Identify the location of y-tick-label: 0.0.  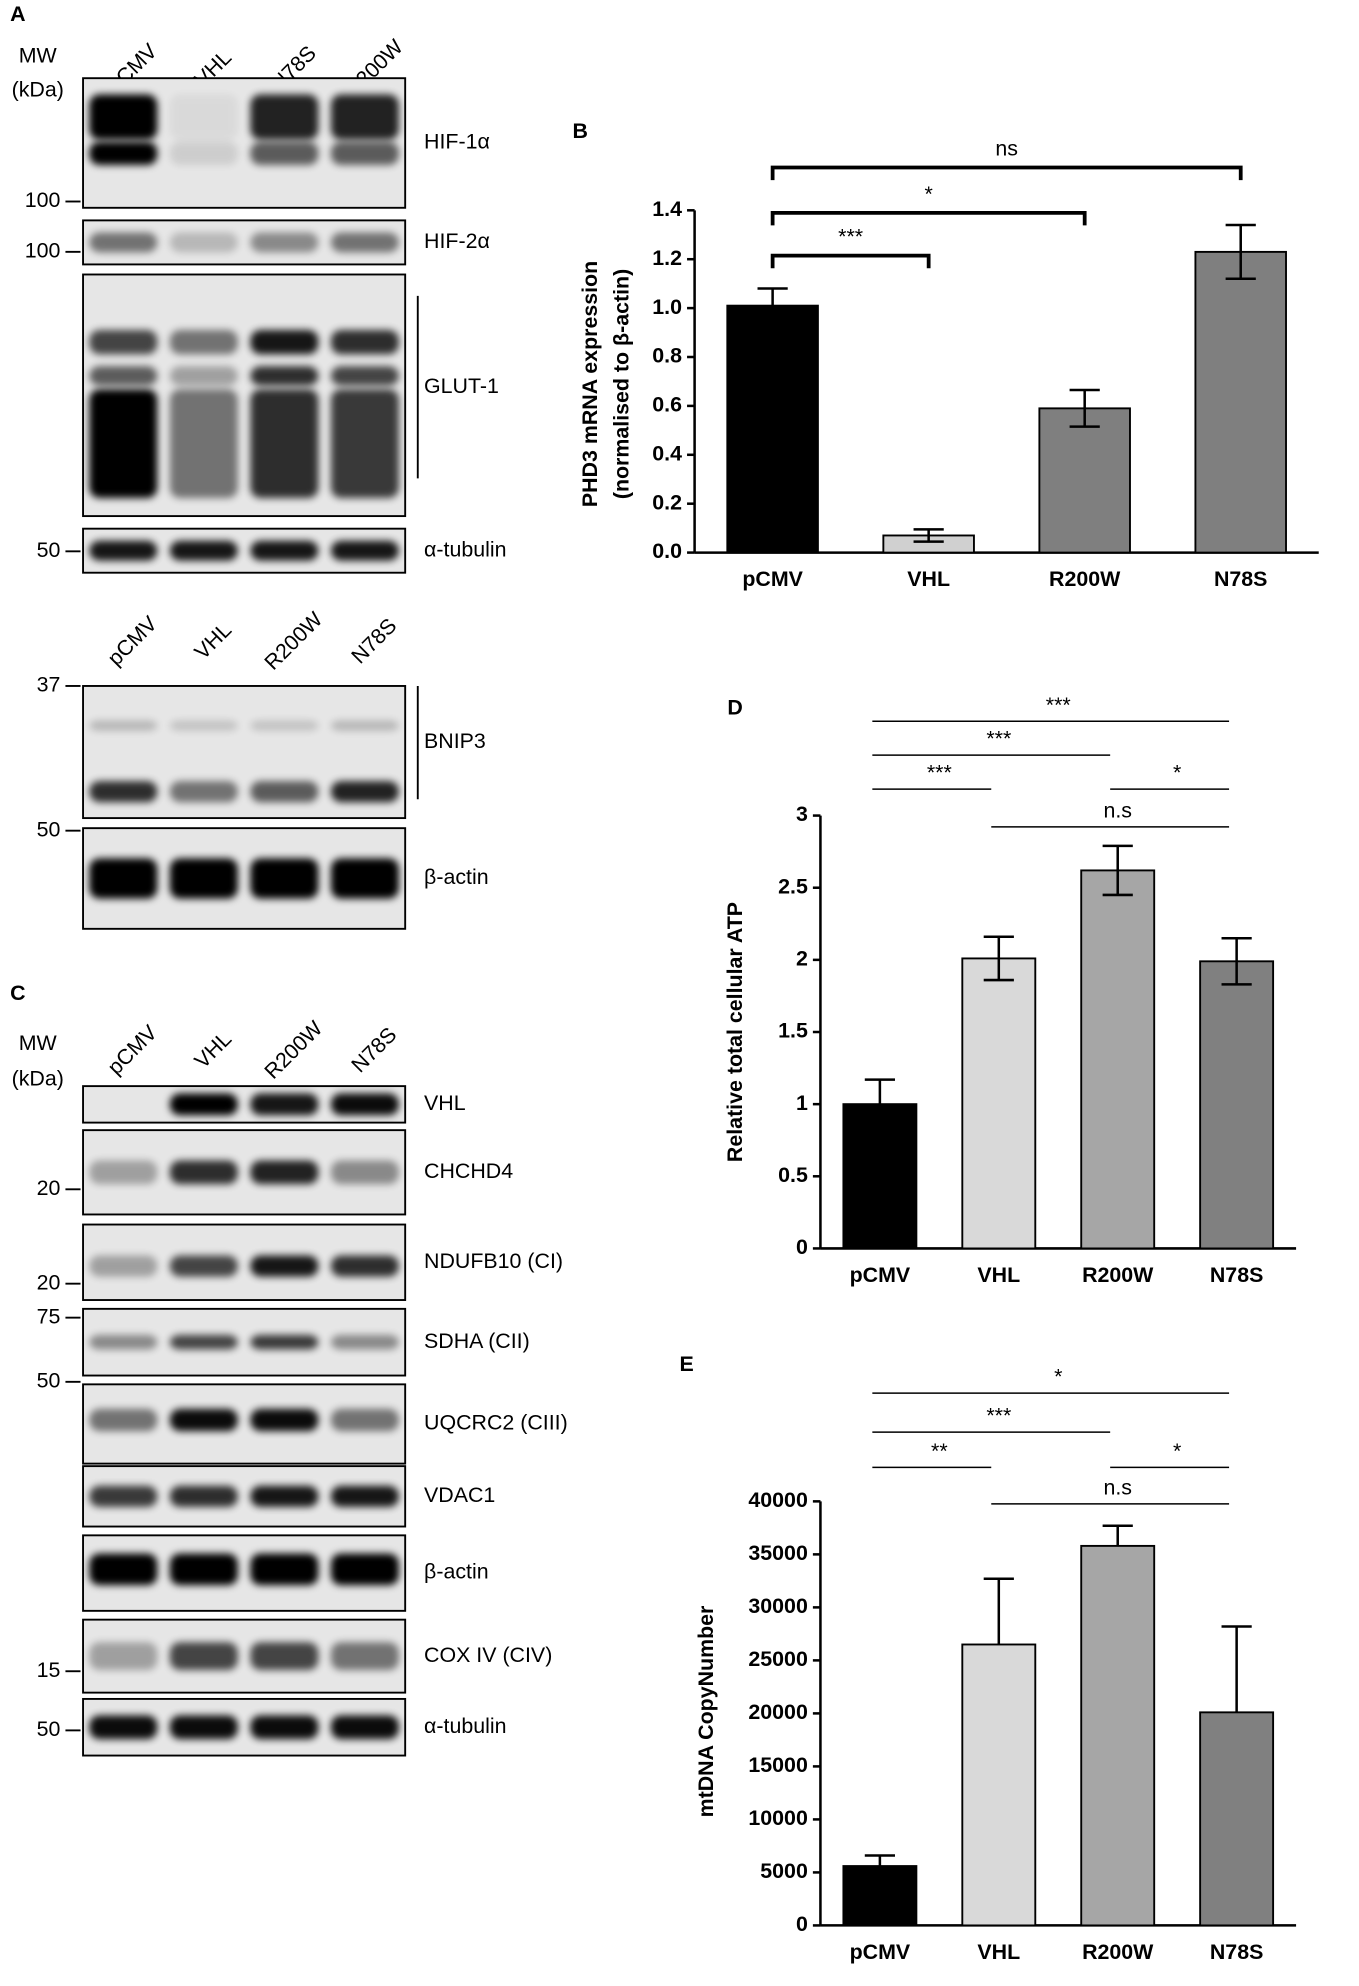
(667, 551).